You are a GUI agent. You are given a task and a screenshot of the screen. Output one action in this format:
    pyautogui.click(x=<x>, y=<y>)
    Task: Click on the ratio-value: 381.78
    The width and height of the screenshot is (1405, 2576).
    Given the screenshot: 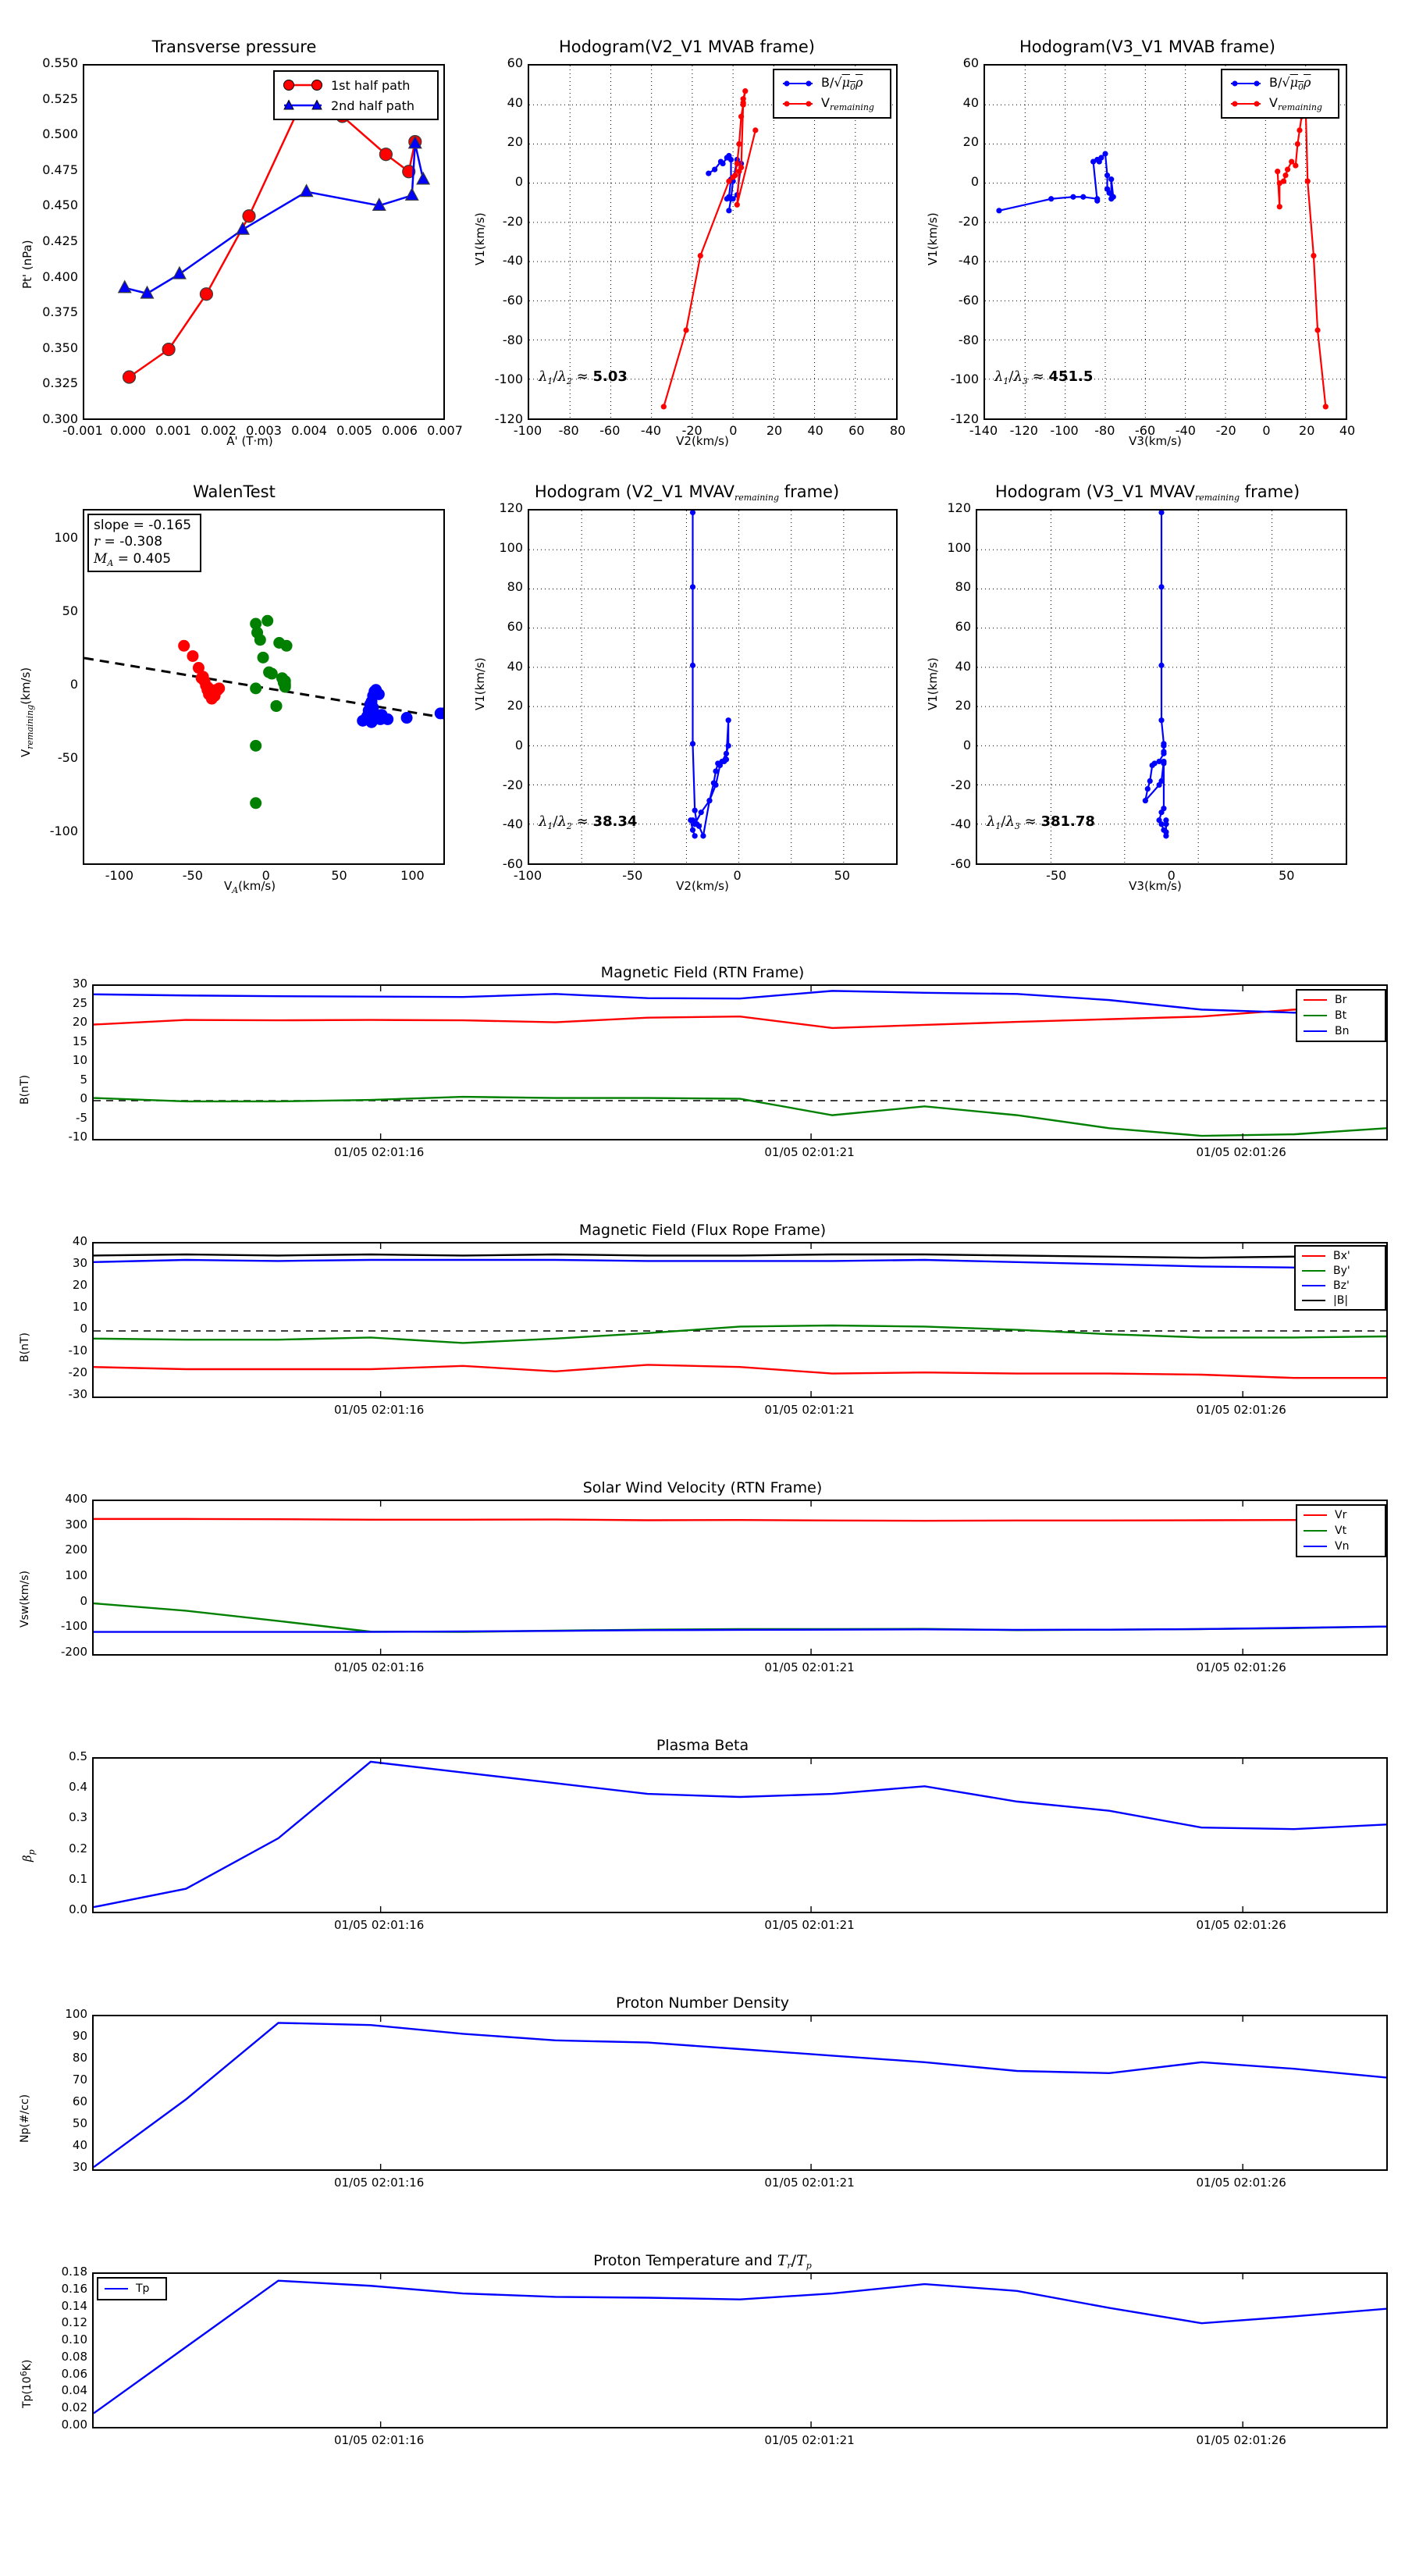 What is the action you would take?
    pyautogui.click(x=1068, y=821)
    